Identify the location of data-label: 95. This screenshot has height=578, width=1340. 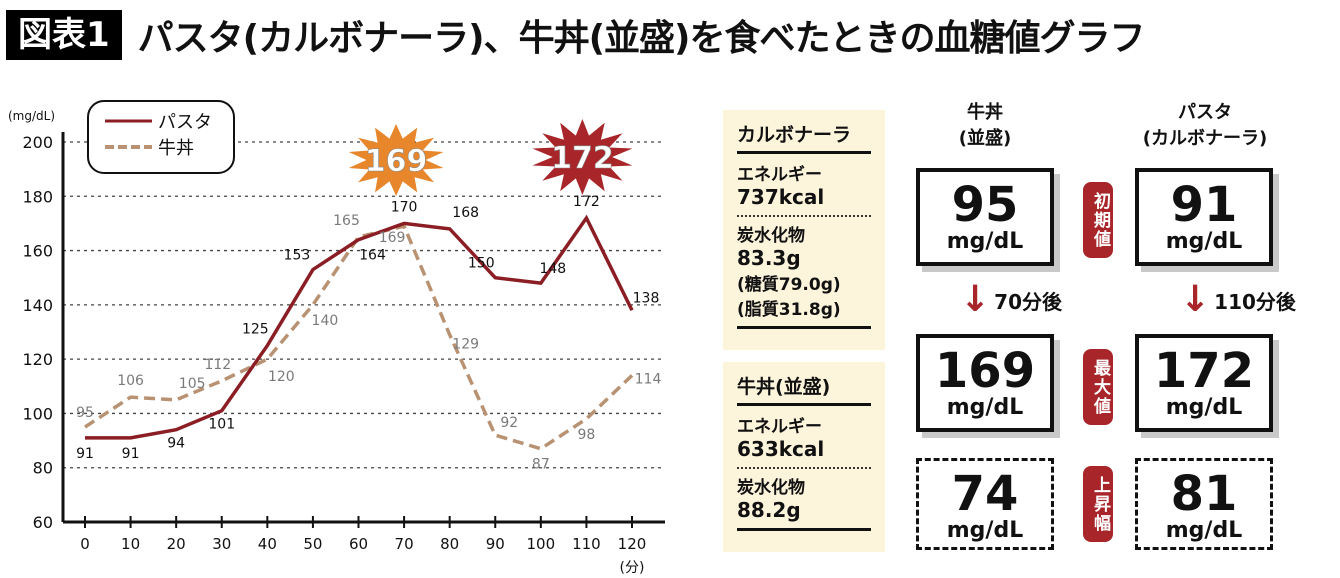
(85, 413).